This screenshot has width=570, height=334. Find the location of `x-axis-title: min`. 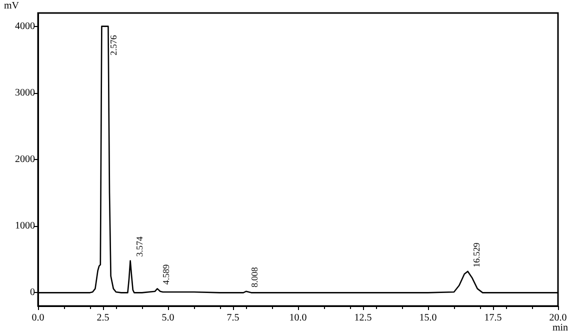

x-axis-title: min is located at coordinates (560, 328).